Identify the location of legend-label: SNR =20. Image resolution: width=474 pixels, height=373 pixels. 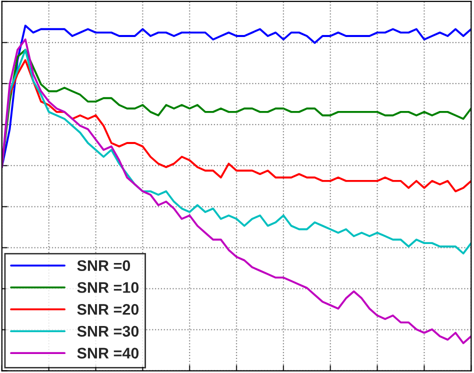
(108, 309).